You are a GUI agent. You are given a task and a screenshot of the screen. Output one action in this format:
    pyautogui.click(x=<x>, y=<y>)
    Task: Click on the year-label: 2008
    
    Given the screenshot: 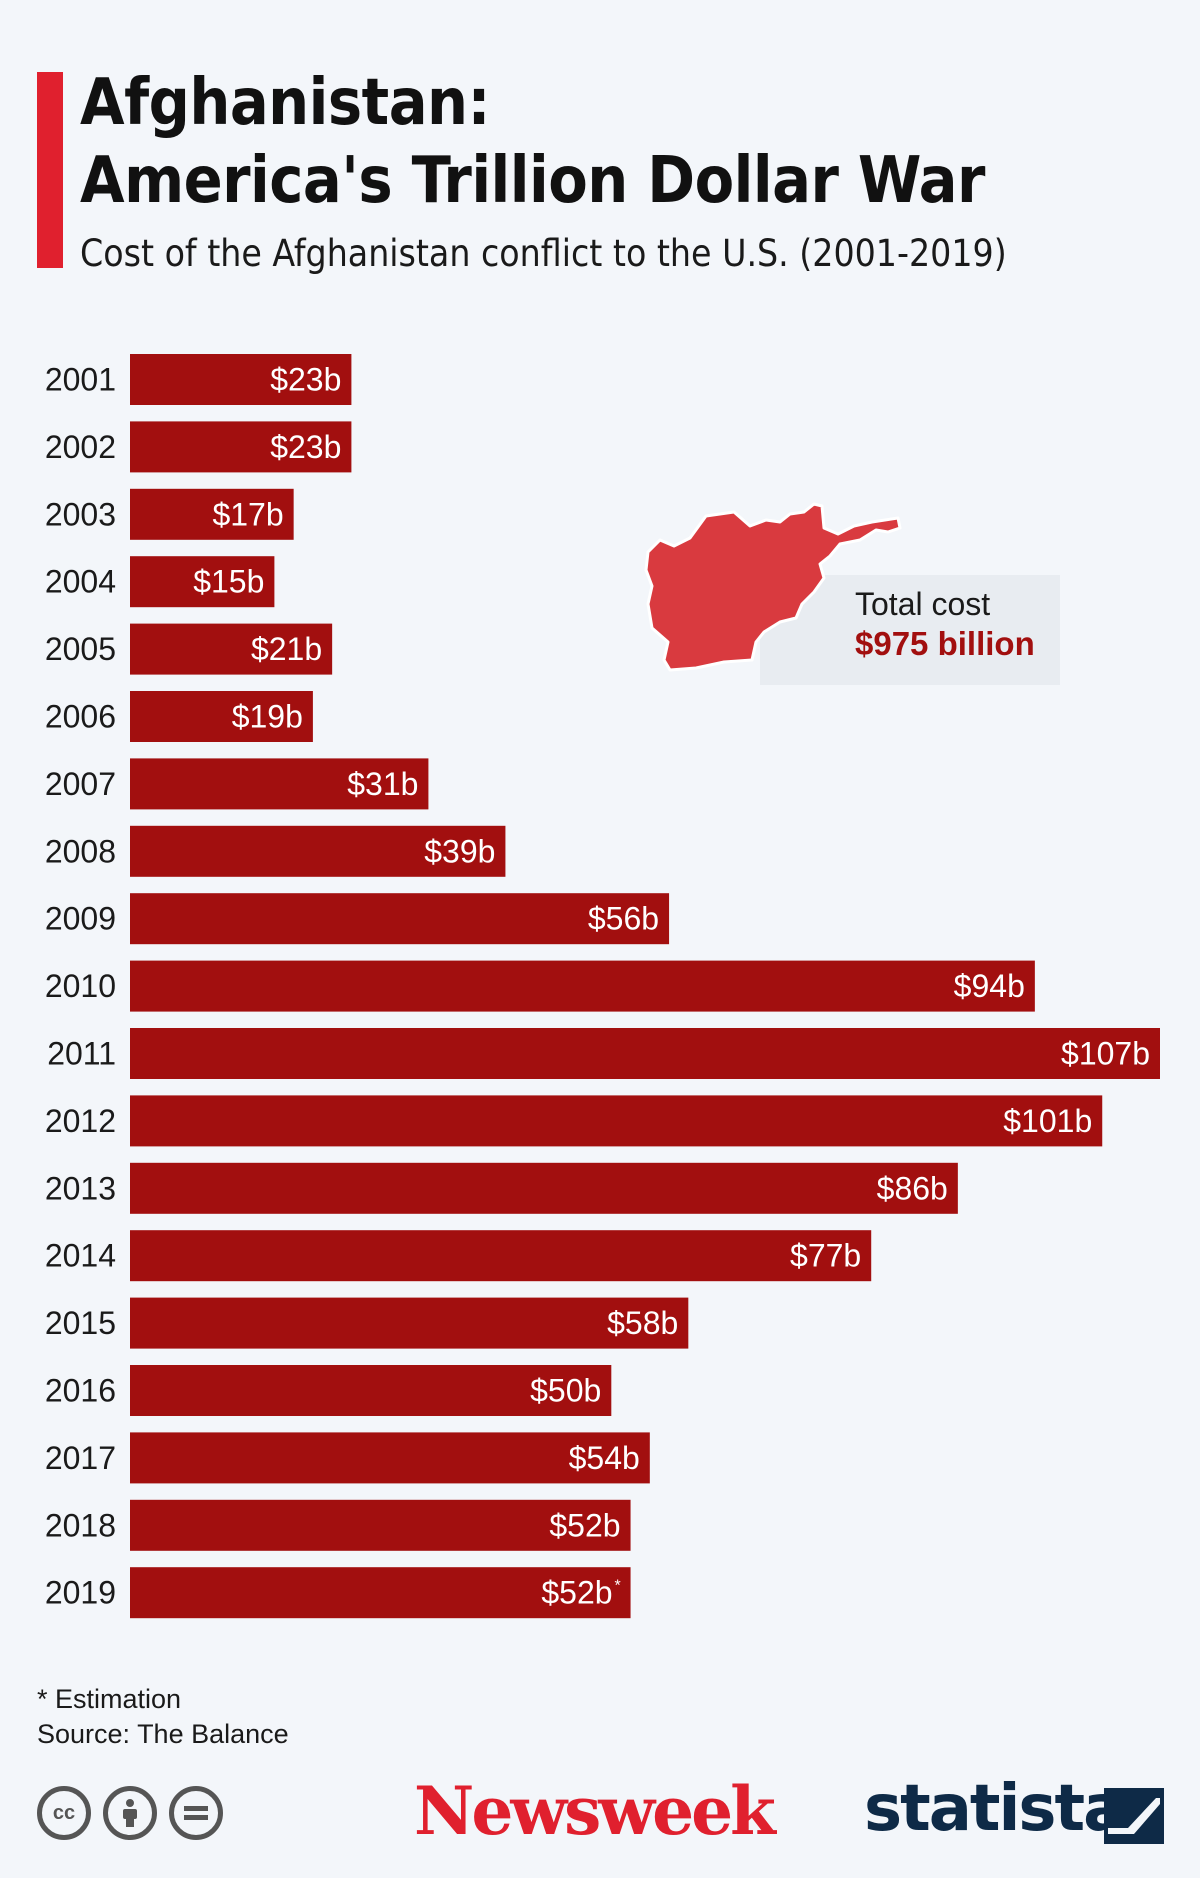 What is the action you would take?
    pyautogui.click(x=80, y=851)
    